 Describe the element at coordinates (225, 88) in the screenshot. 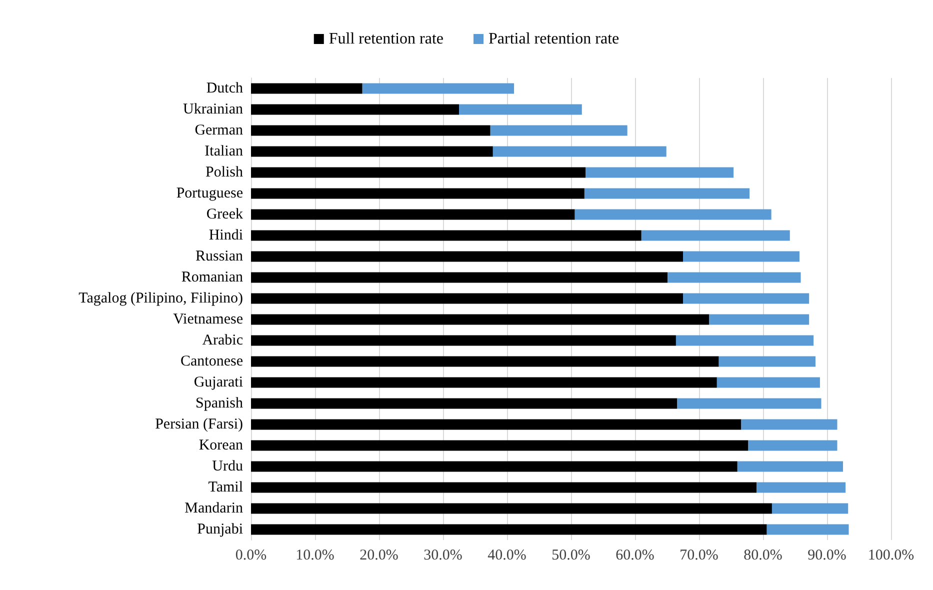

I see `y-tick-label: Dutch` at that location.